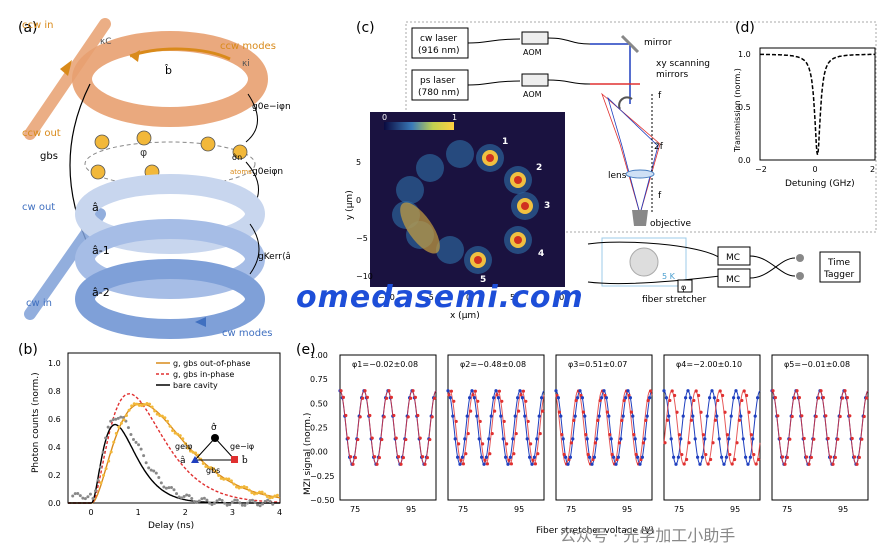  What do you see at coordinates (640, 218) in the screenshot?
I see `objective-icon` at bounding box center [640, 218].